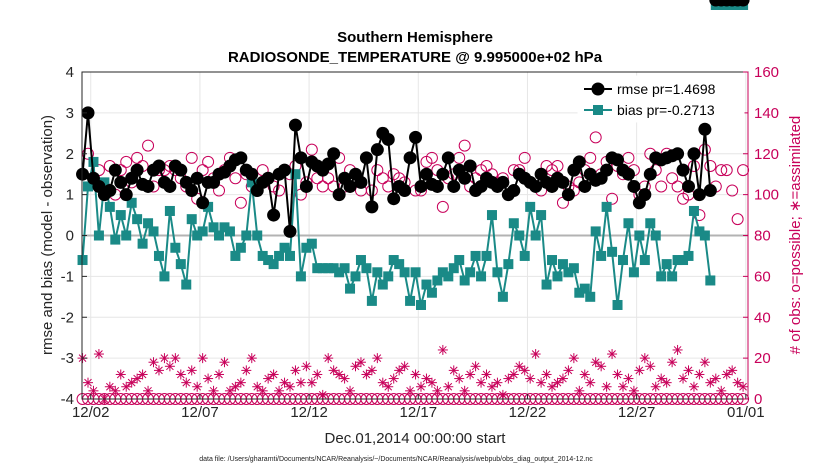 The width and height of the screenshot is (830, 470). What do you see at coordinates (47, 235) in the screenshot?
I see `y-axis-label: rmse and bias (model - observation)` at bounding box center [47, 235].